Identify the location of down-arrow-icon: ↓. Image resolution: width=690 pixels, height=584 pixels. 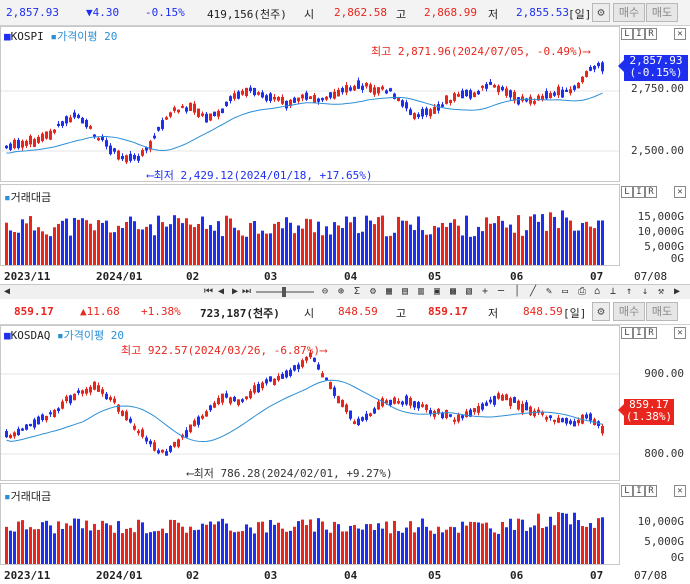
(645, 291).